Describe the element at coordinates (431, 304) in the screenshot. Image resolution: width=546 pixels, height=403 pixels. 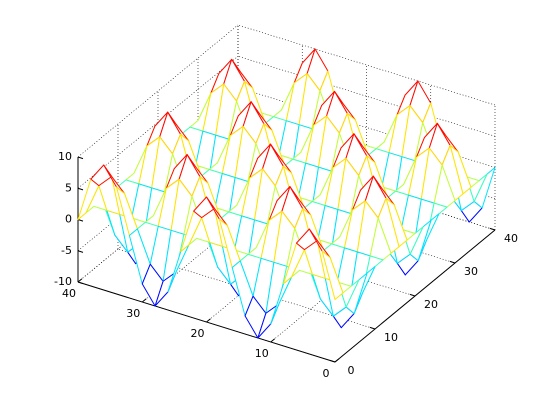
I see `y-tick-label: 20` at that location.